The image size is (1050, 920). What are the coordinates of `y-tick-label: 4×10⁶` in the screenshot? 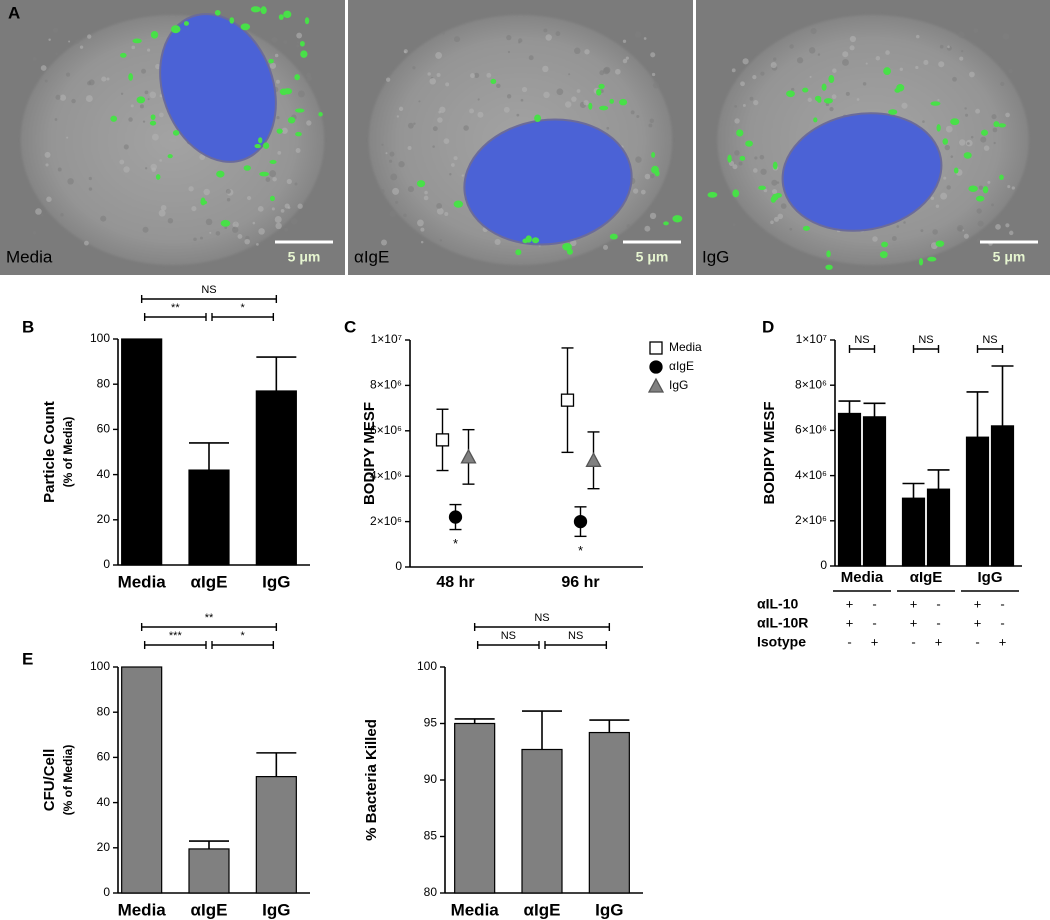 It's located at (811, 475).